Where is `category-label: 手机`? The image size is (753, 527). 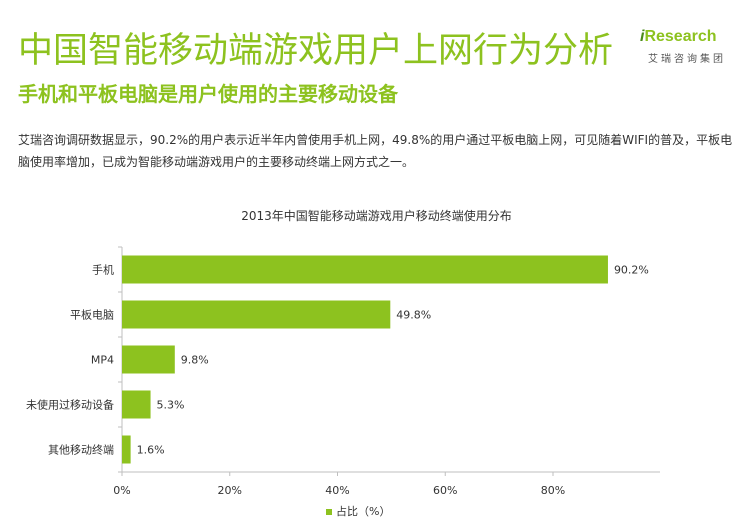
category-label: 手机 is located at coordinates (103, 270).